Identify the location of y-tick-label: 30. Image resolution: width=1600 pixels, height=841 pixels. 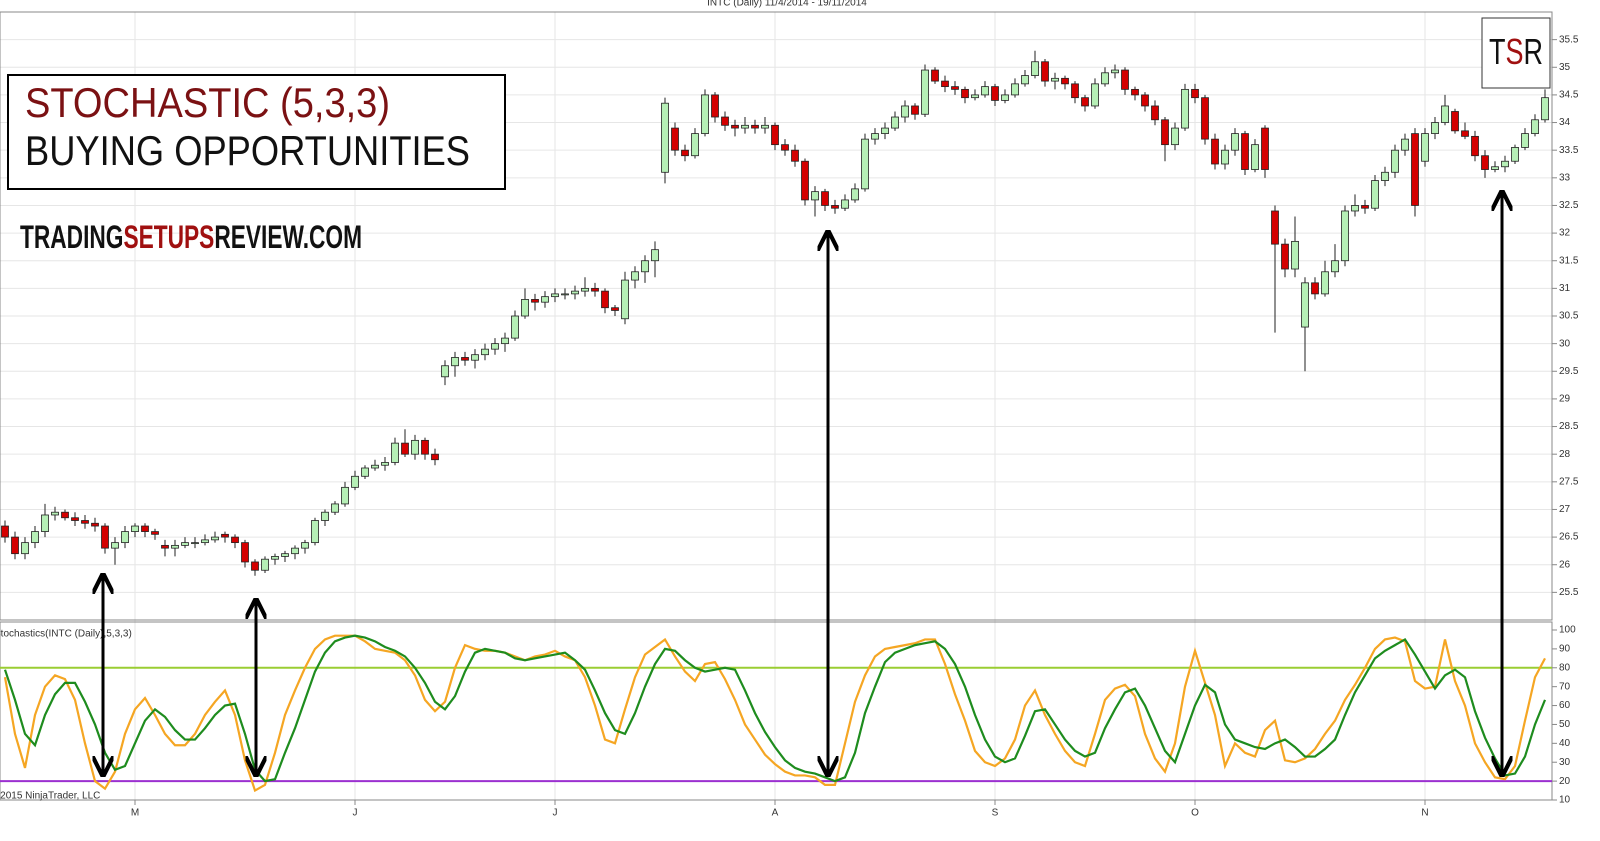
(1565, 343).